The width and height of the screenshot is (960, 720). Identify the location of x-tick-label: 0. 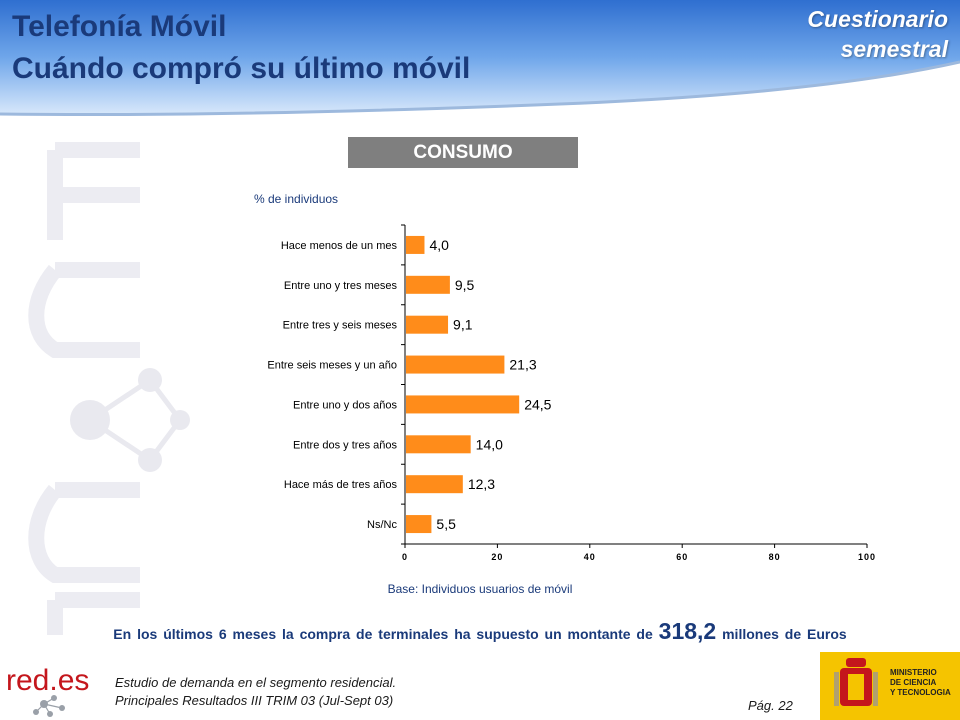
(405, 557).